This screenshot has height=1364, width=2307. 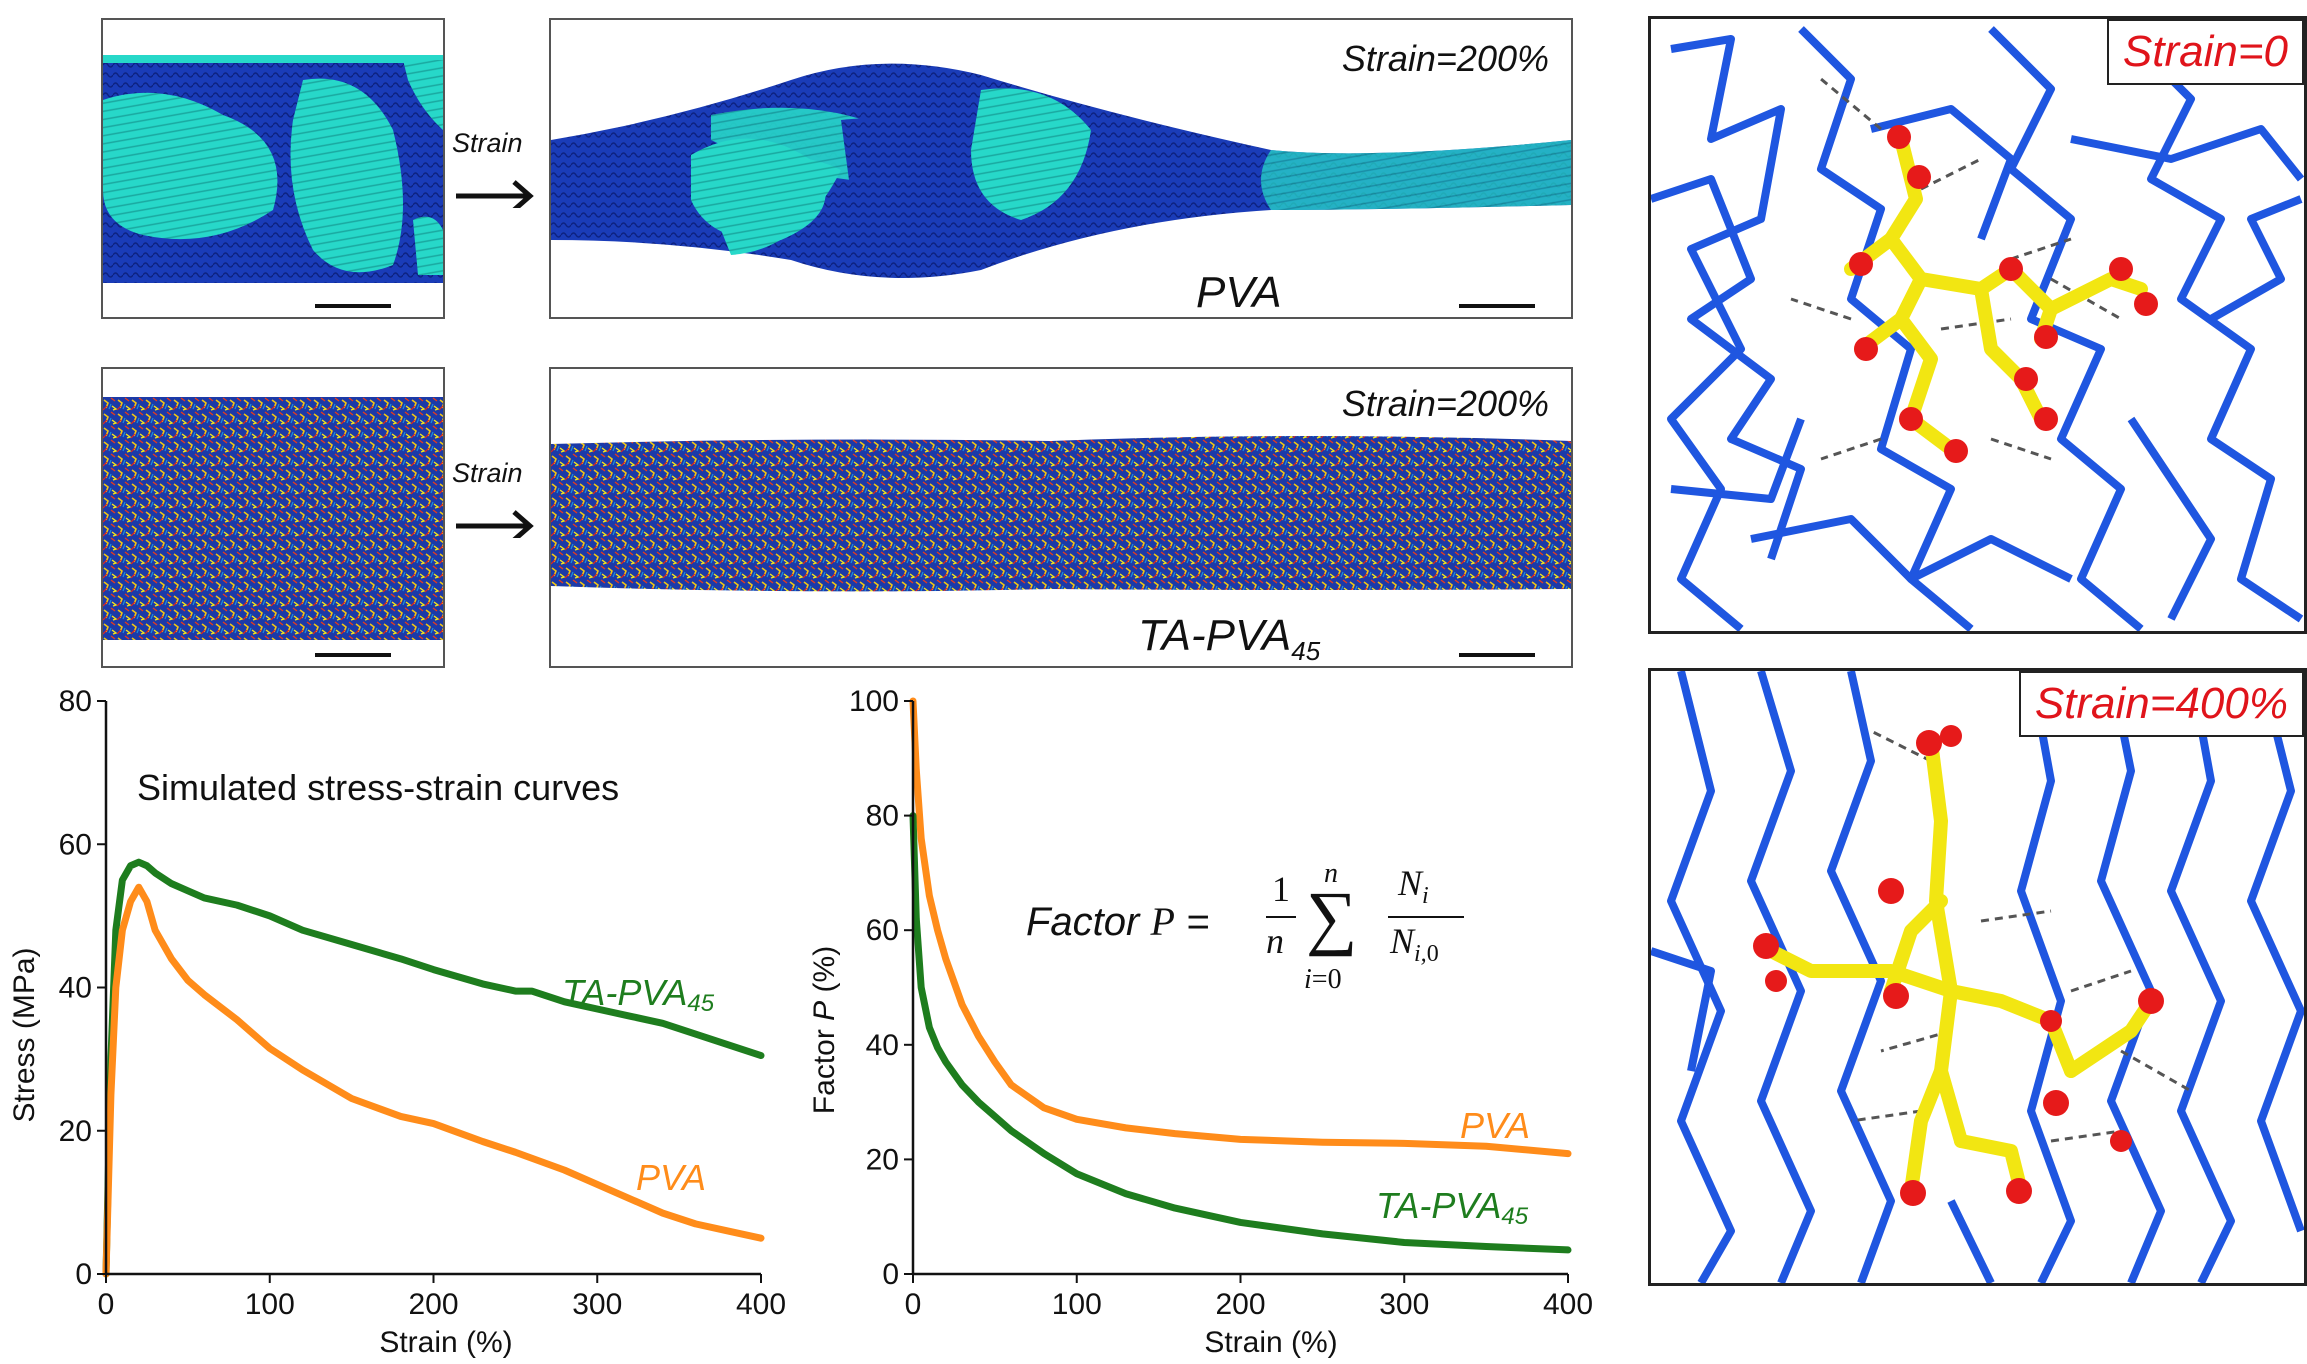 What do you see at coordinates (1240, 1304) in the screenshot?
I see `c2-x-tick-label: 200` at bounding box center [1240, 1304].